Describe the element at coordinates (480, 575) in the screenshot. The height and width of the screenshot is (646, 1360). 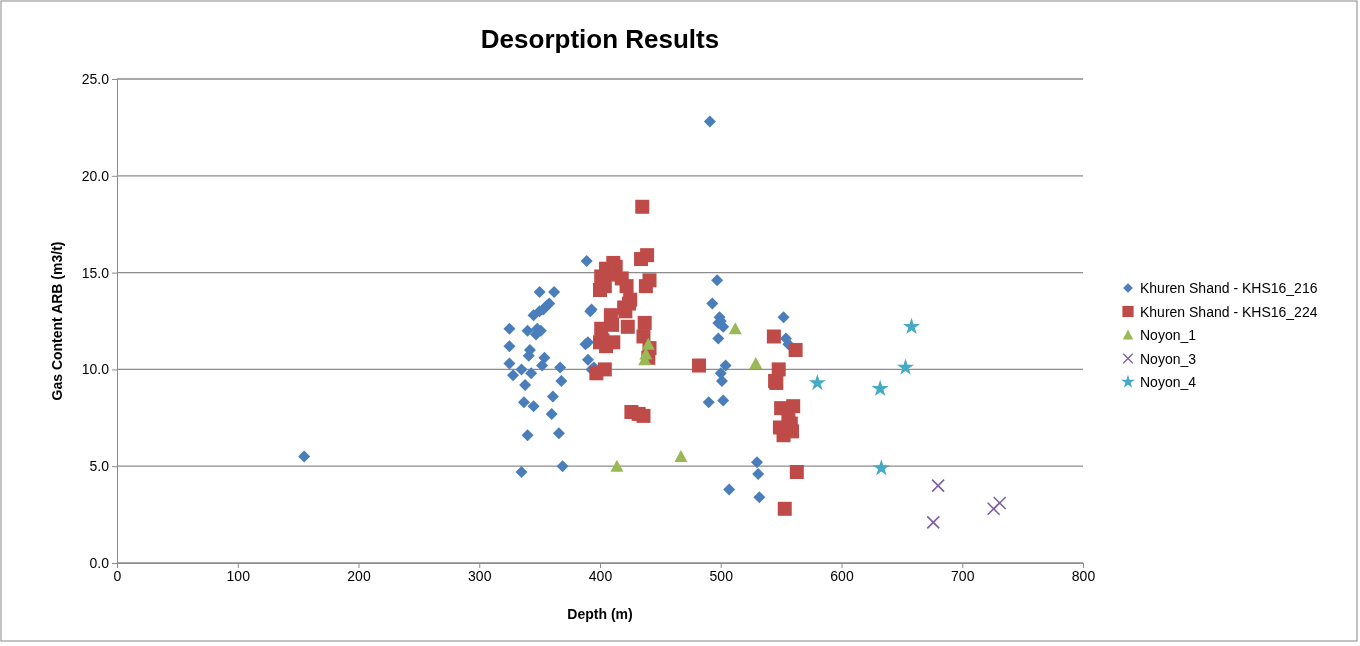
I see `x-tick-label: 300` at that location.